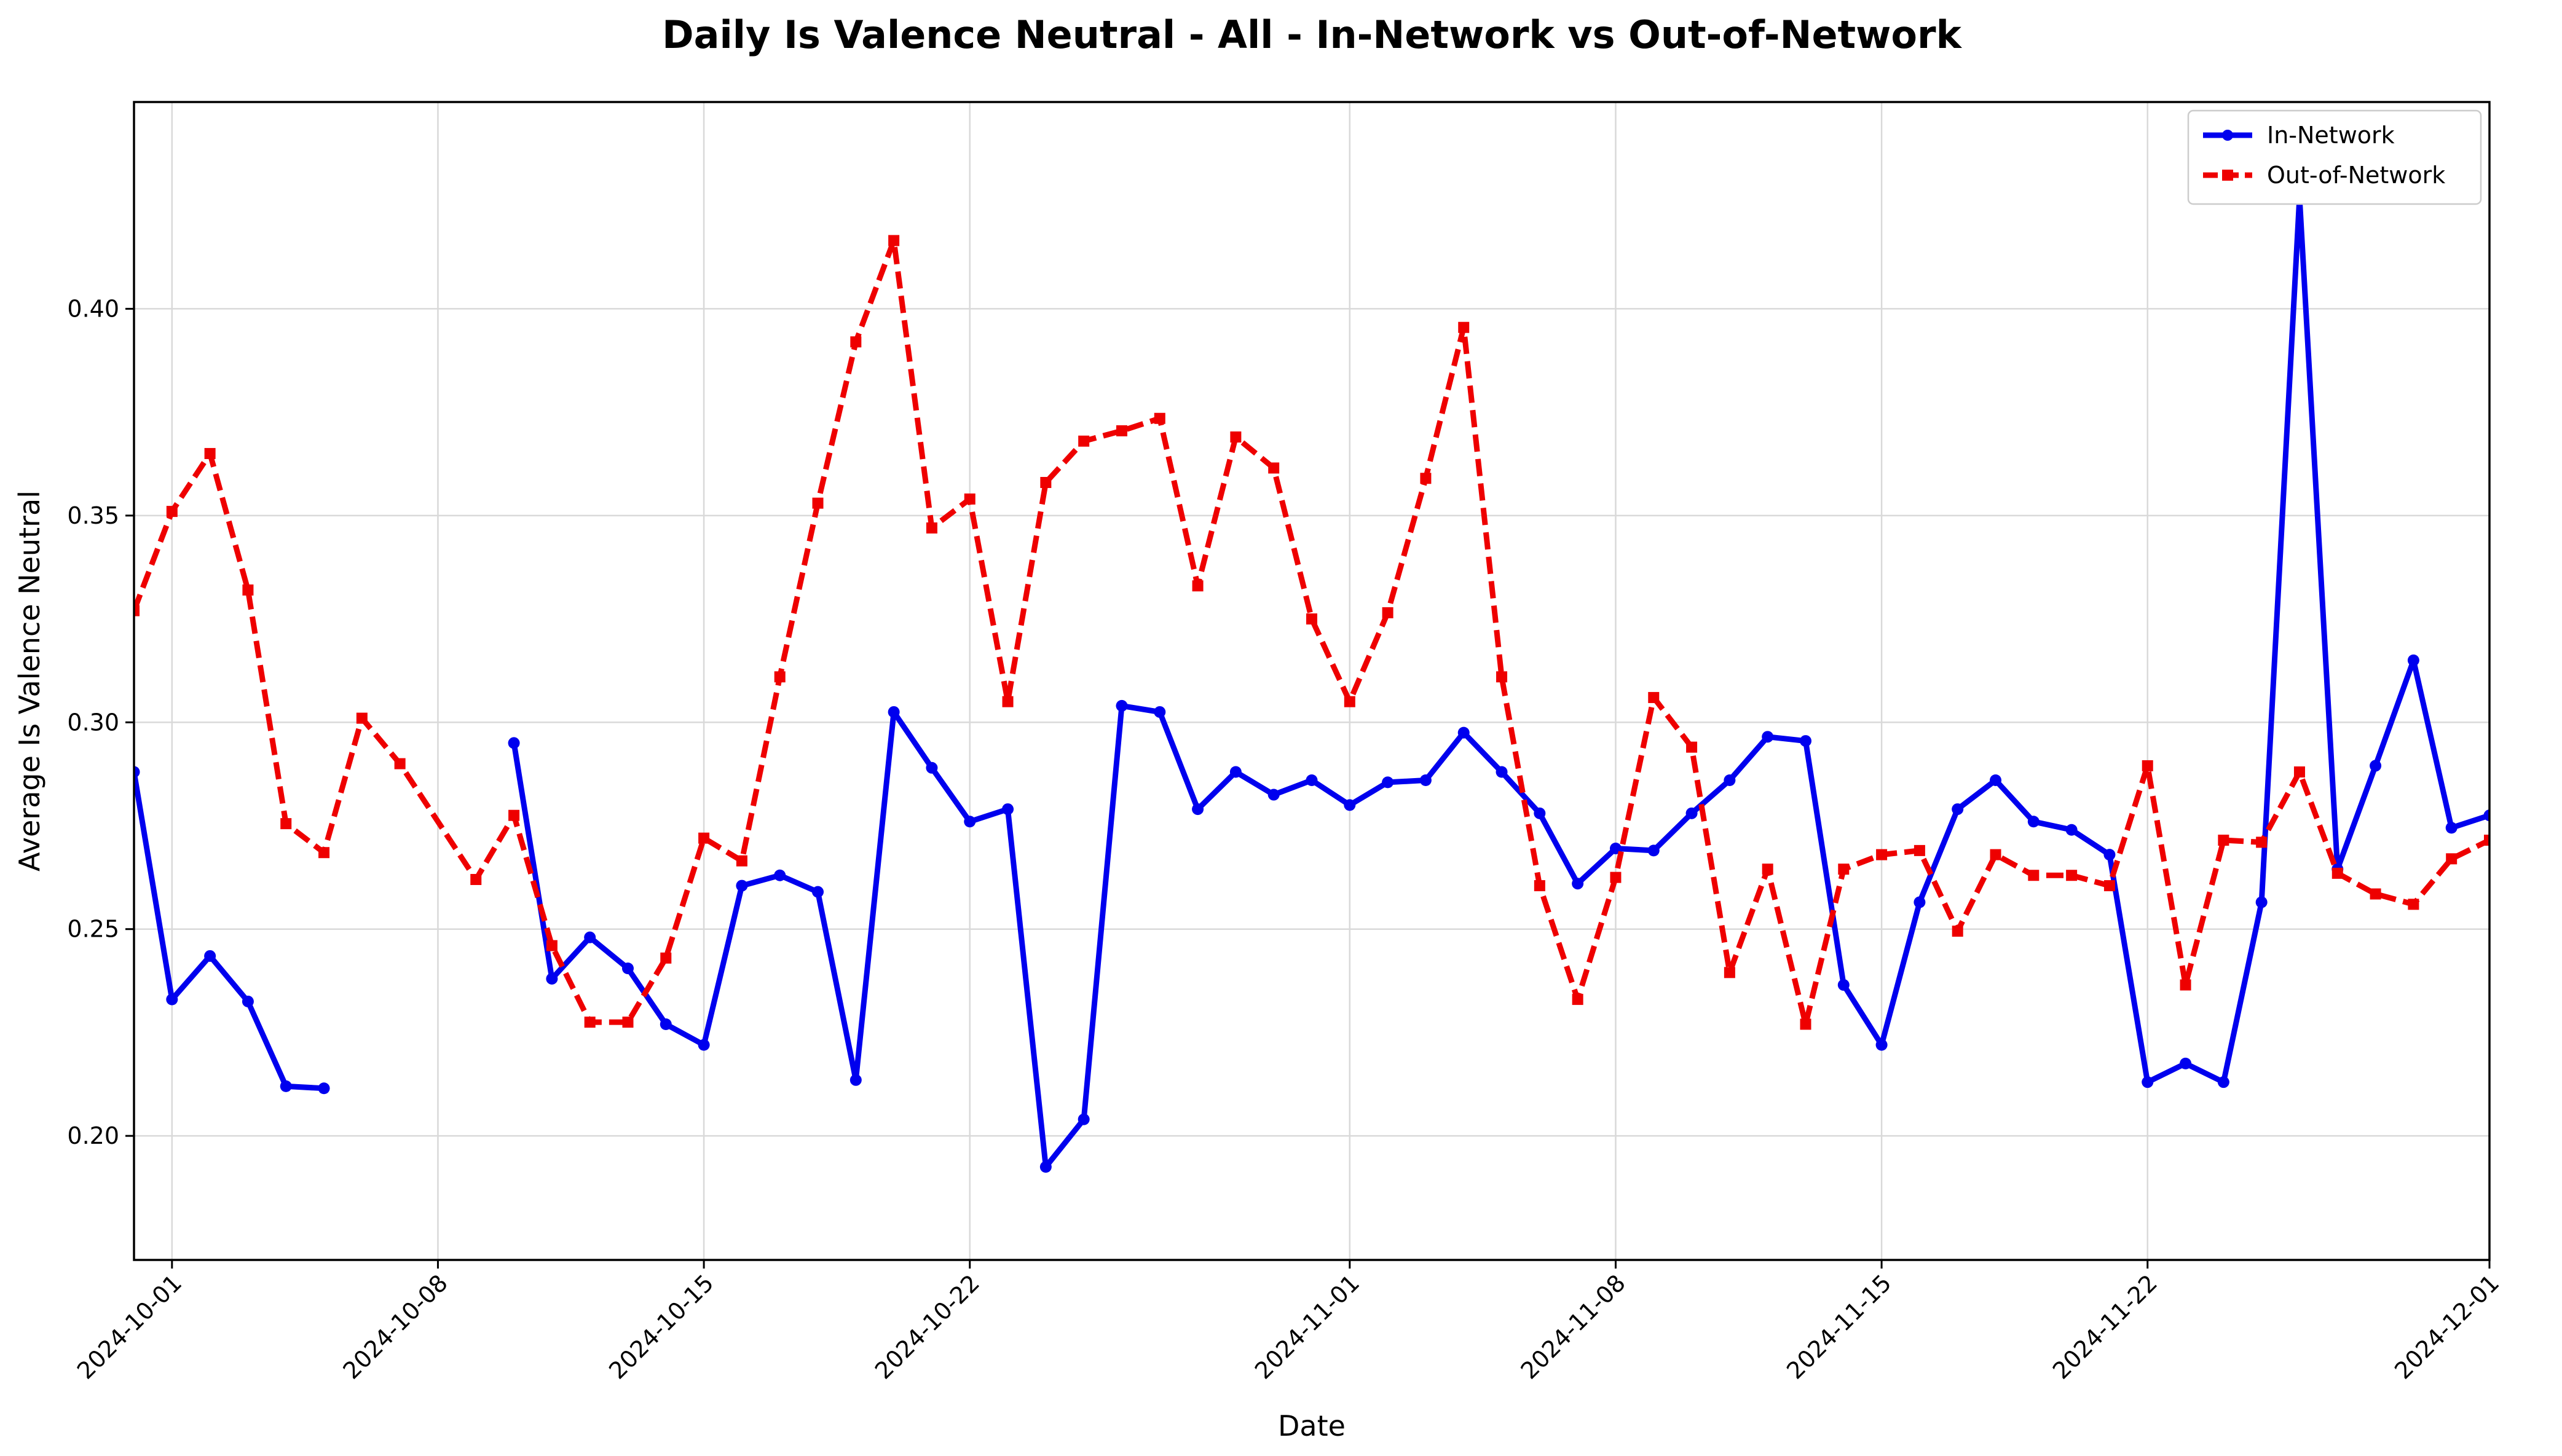 The width and height of the screenshot is (2562, 1456). What do you see at coordinates (2331, 135) in the screenshot?
I see `legend-in-network-label: In-Network` at bounding box center [2331, 135].